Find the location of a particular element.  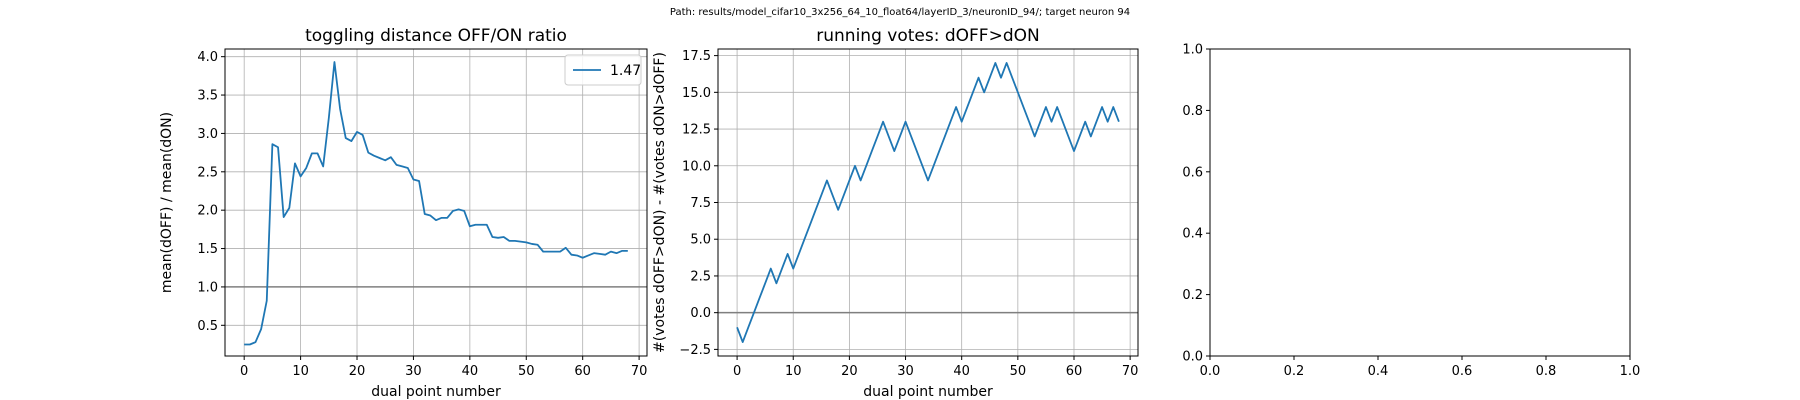

panel-votes-series is located at coordinates (928, 202).